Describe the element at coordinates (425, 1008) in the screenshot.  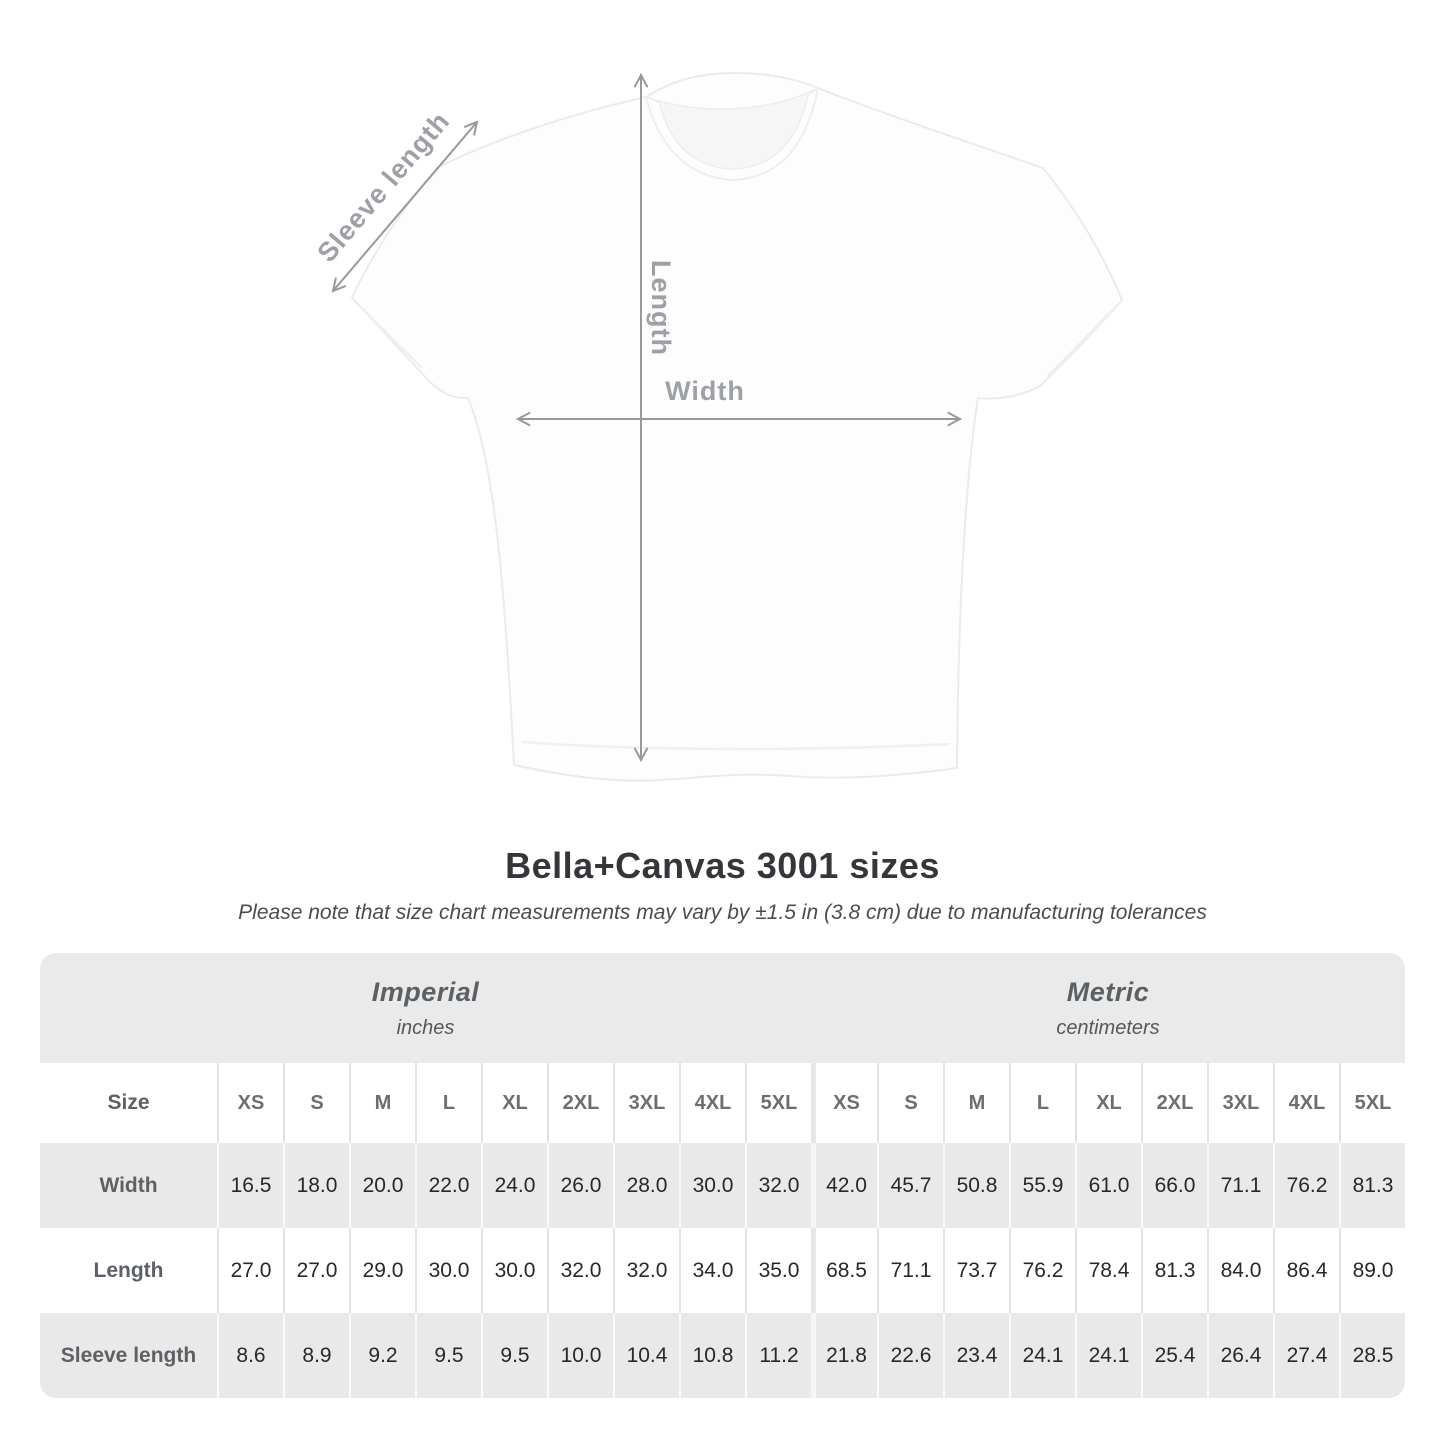
I see `imperial-group-header: Imperial inches` at that location.